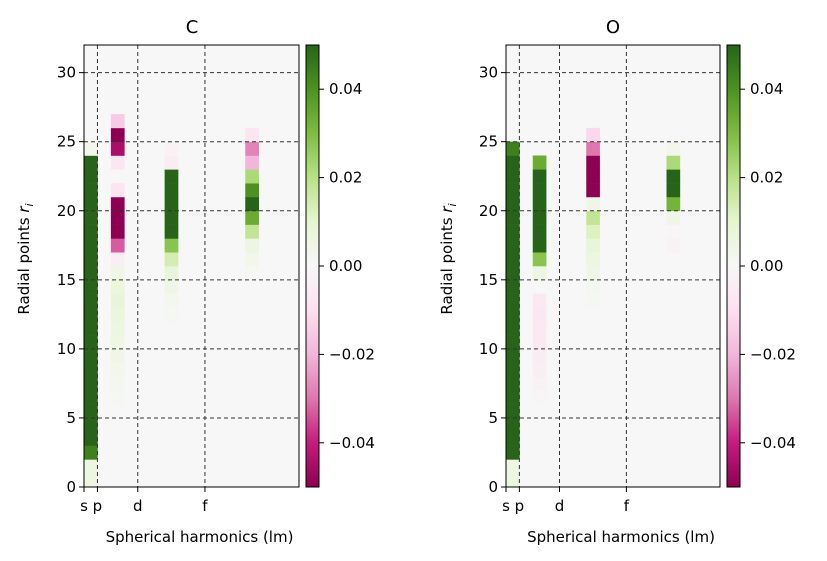  Describe the element at coordinates (493, 418) in the screenshot. I see `y-tick-label: 5` at that location.